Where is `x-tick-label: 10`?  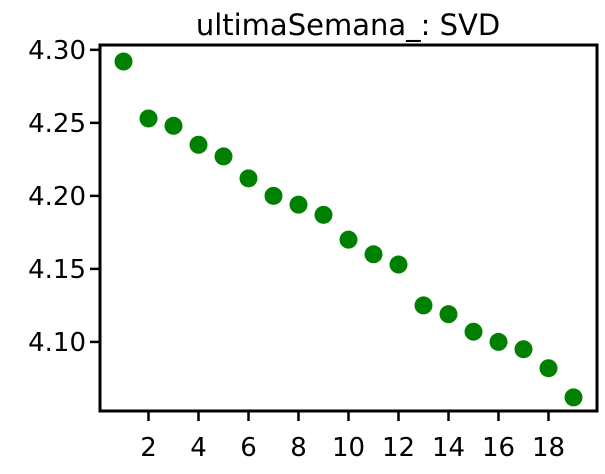 x-tick-label: 10 is located at coordinates (348, 448).